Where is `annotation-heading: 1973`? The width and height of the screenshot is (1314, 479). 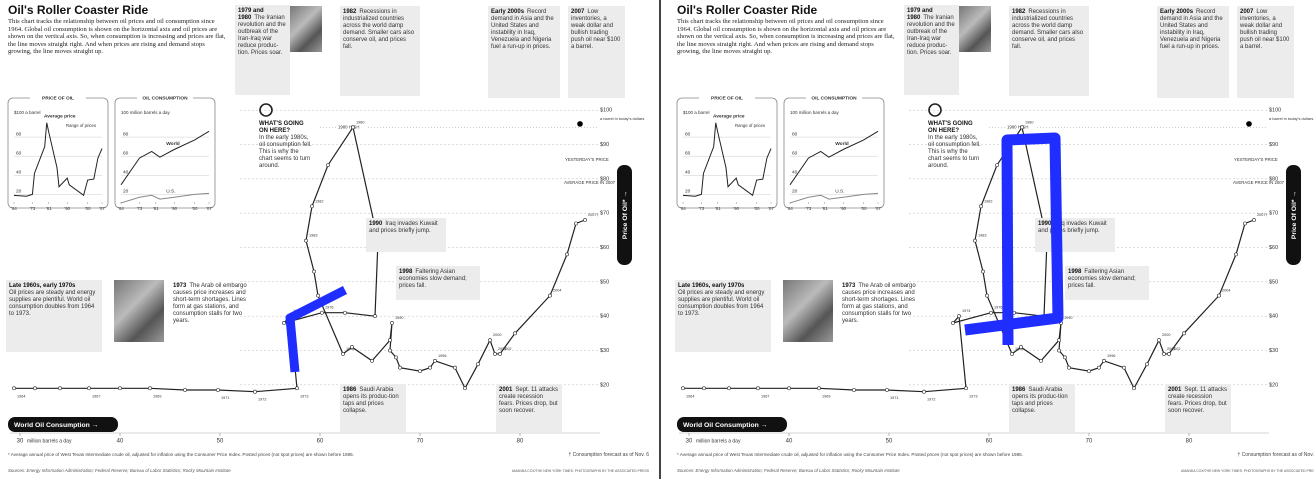
annotation-heading: 1973 is located at coordinates (849, 286).